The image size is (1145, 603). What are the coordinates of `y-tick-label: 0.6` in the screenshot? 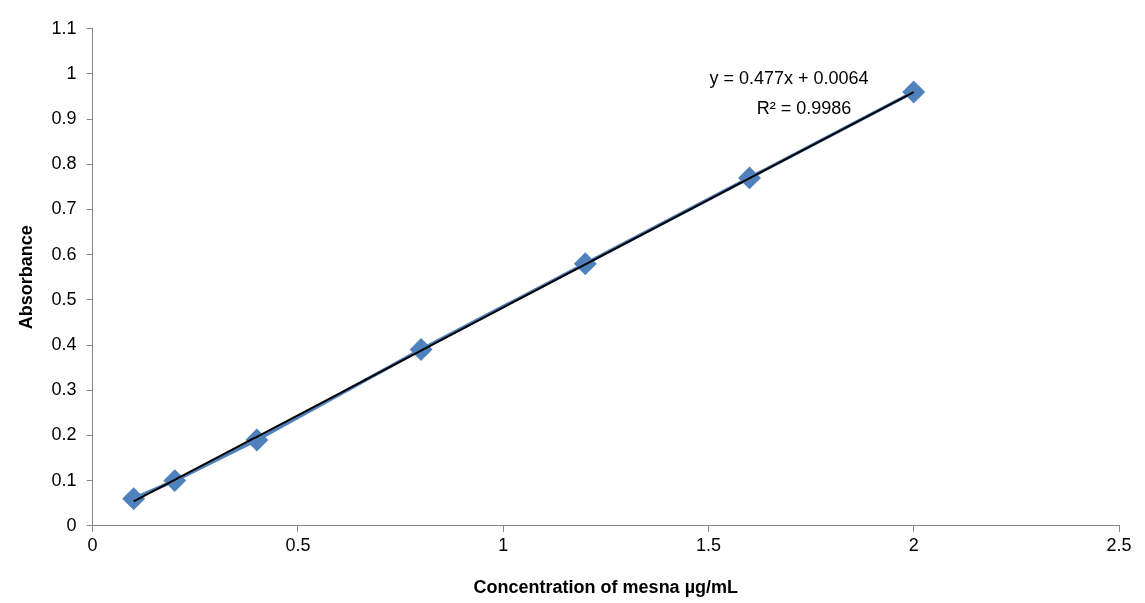 It's located at (64, 253).